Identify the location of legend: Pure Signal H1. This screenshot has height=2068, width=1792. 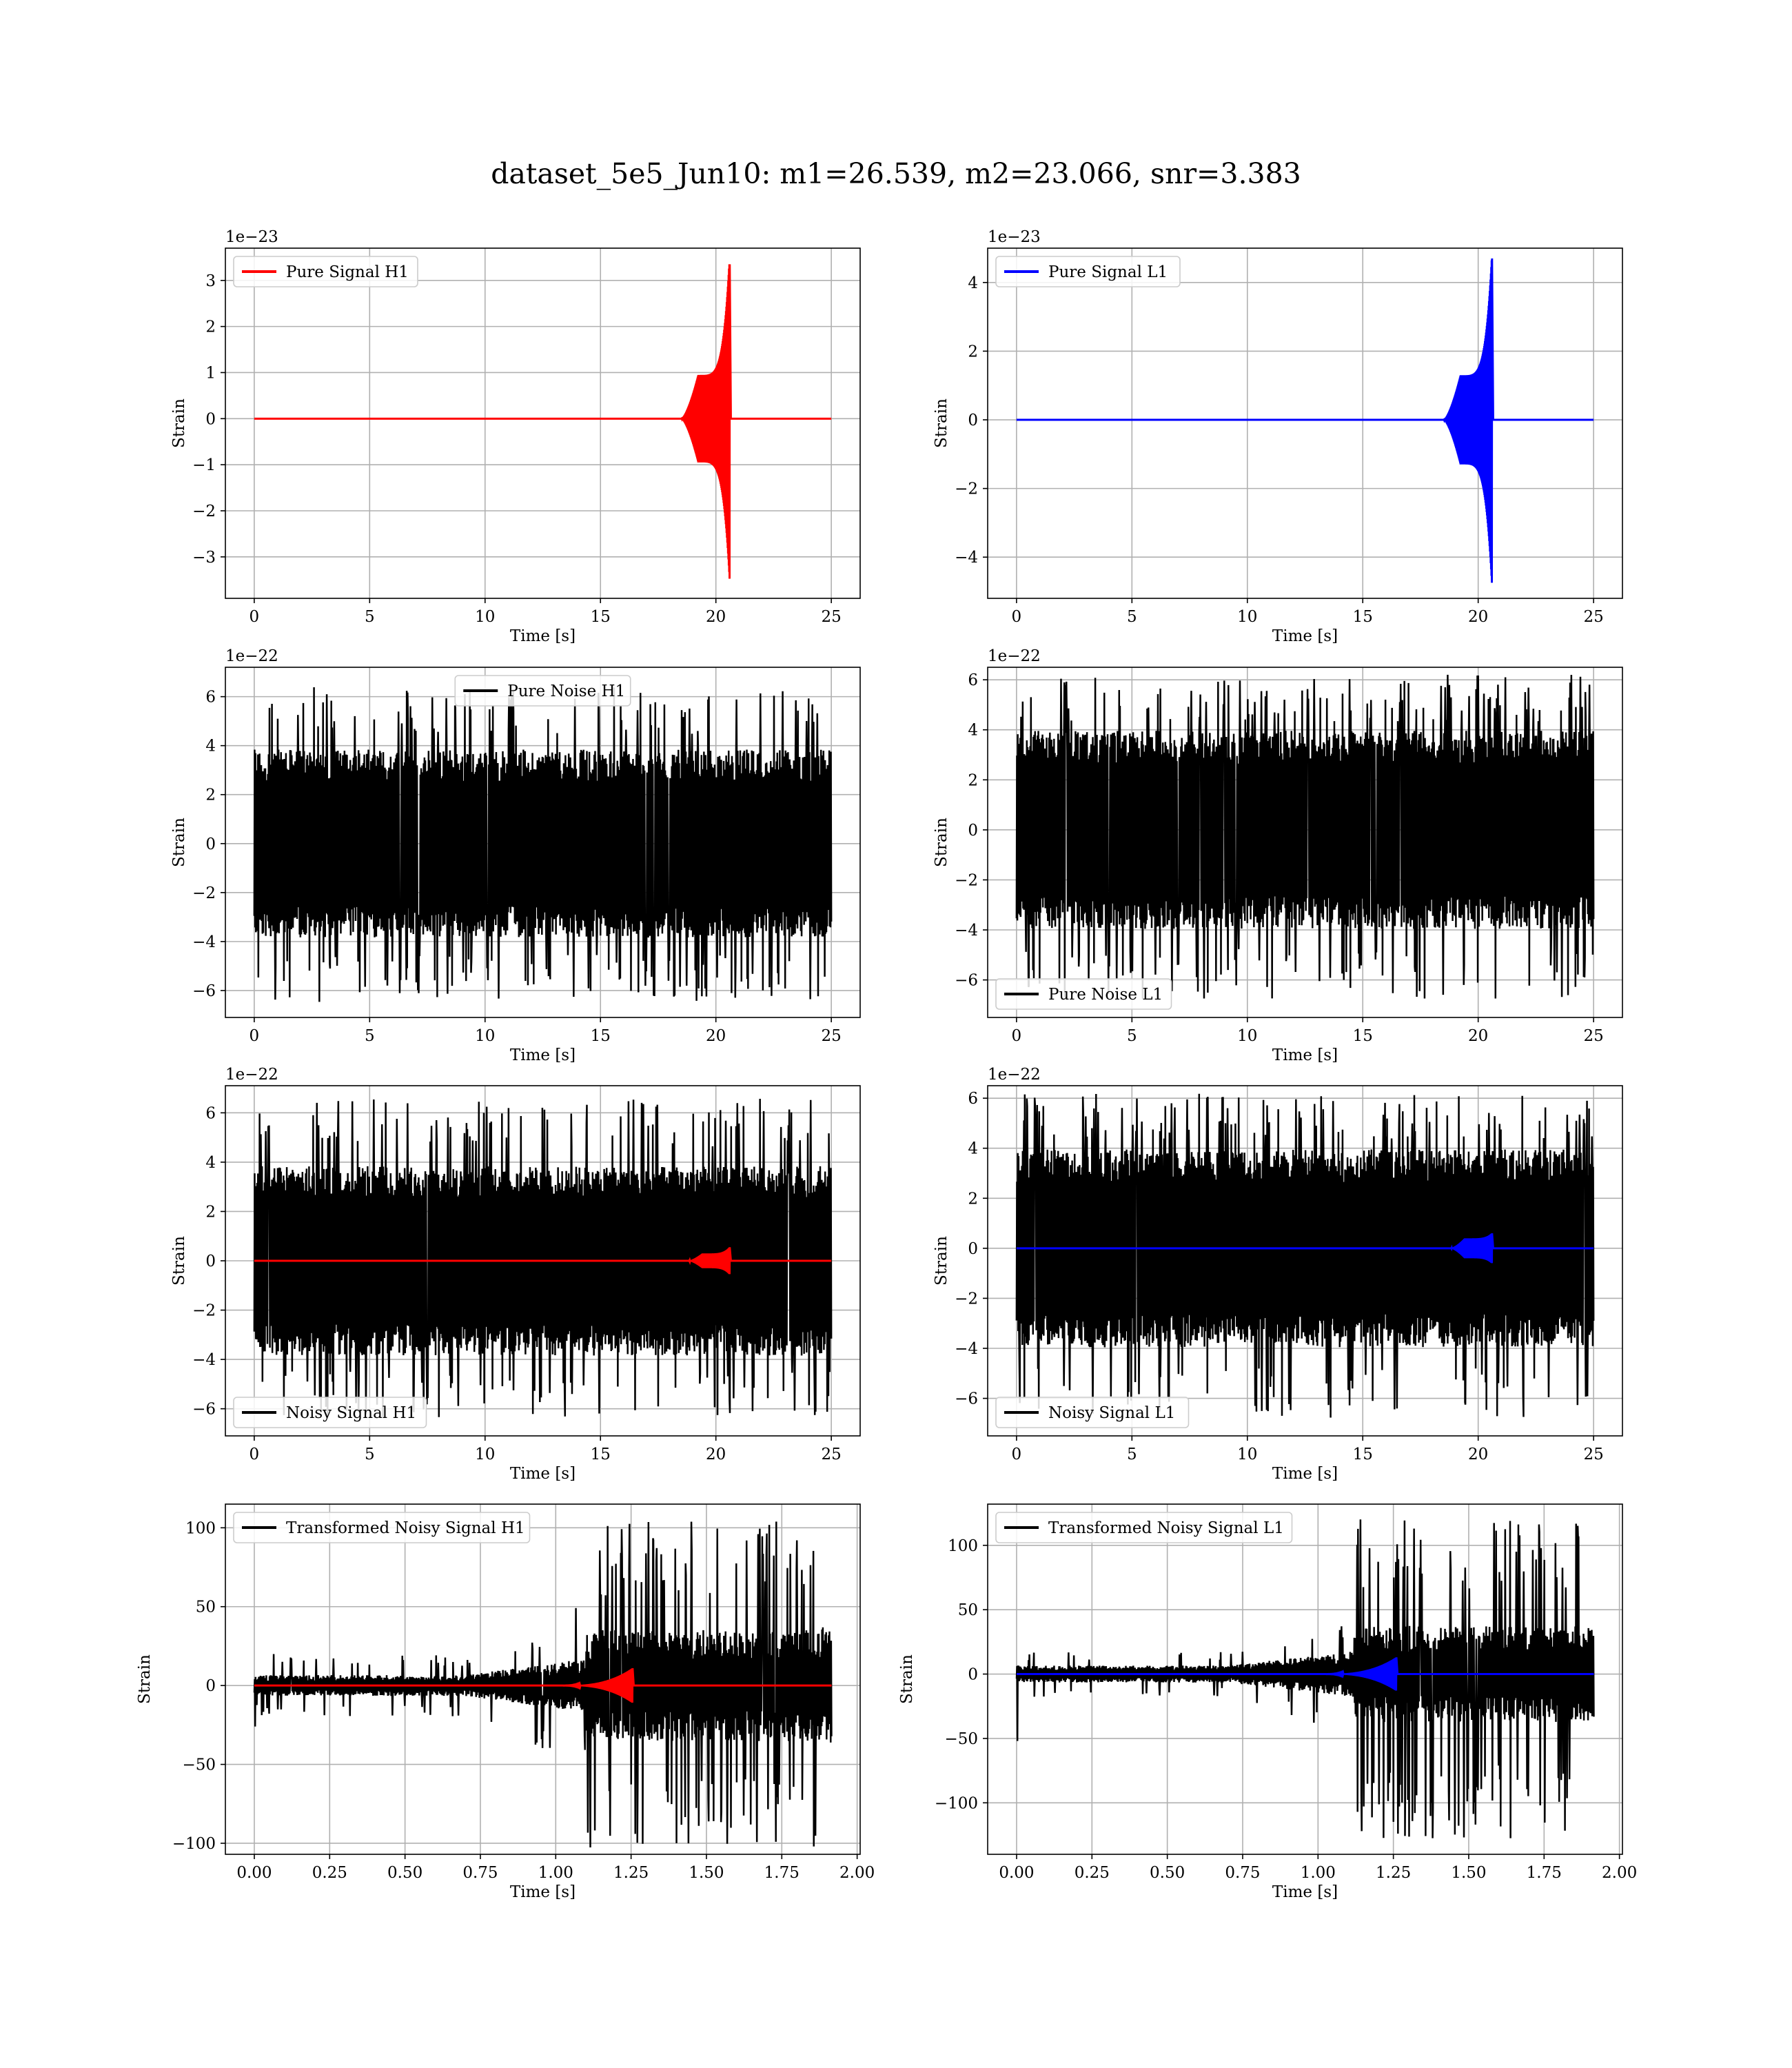
(325, 271).